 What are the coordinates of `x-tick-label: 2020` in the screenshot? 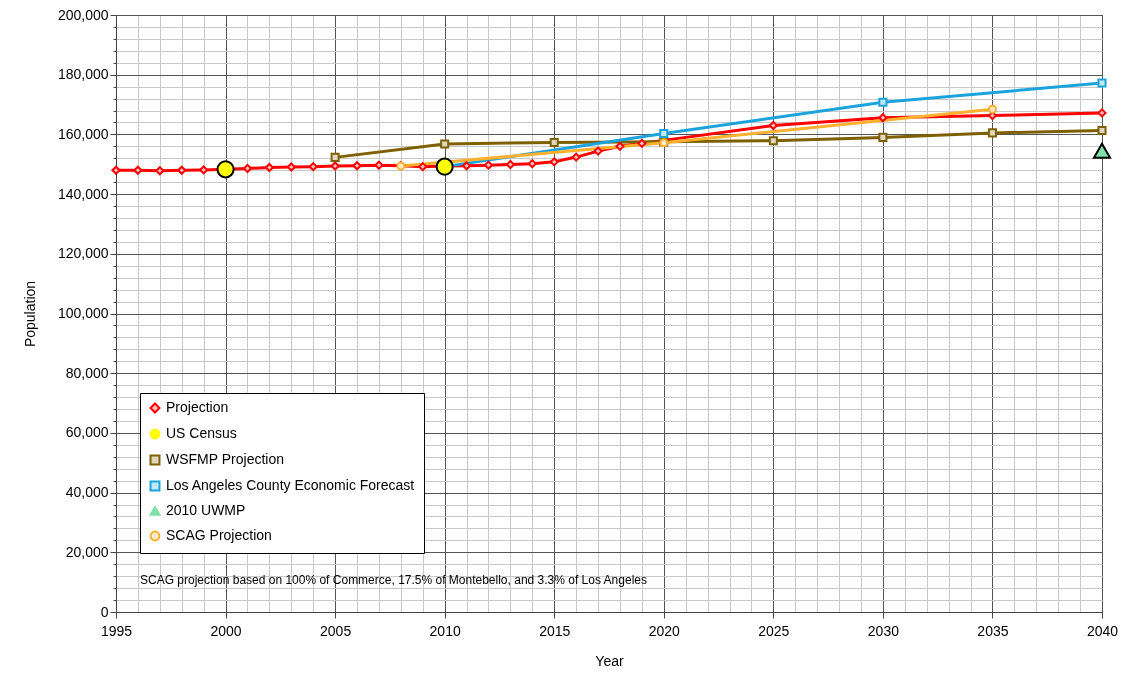 It's located at (664, 630).